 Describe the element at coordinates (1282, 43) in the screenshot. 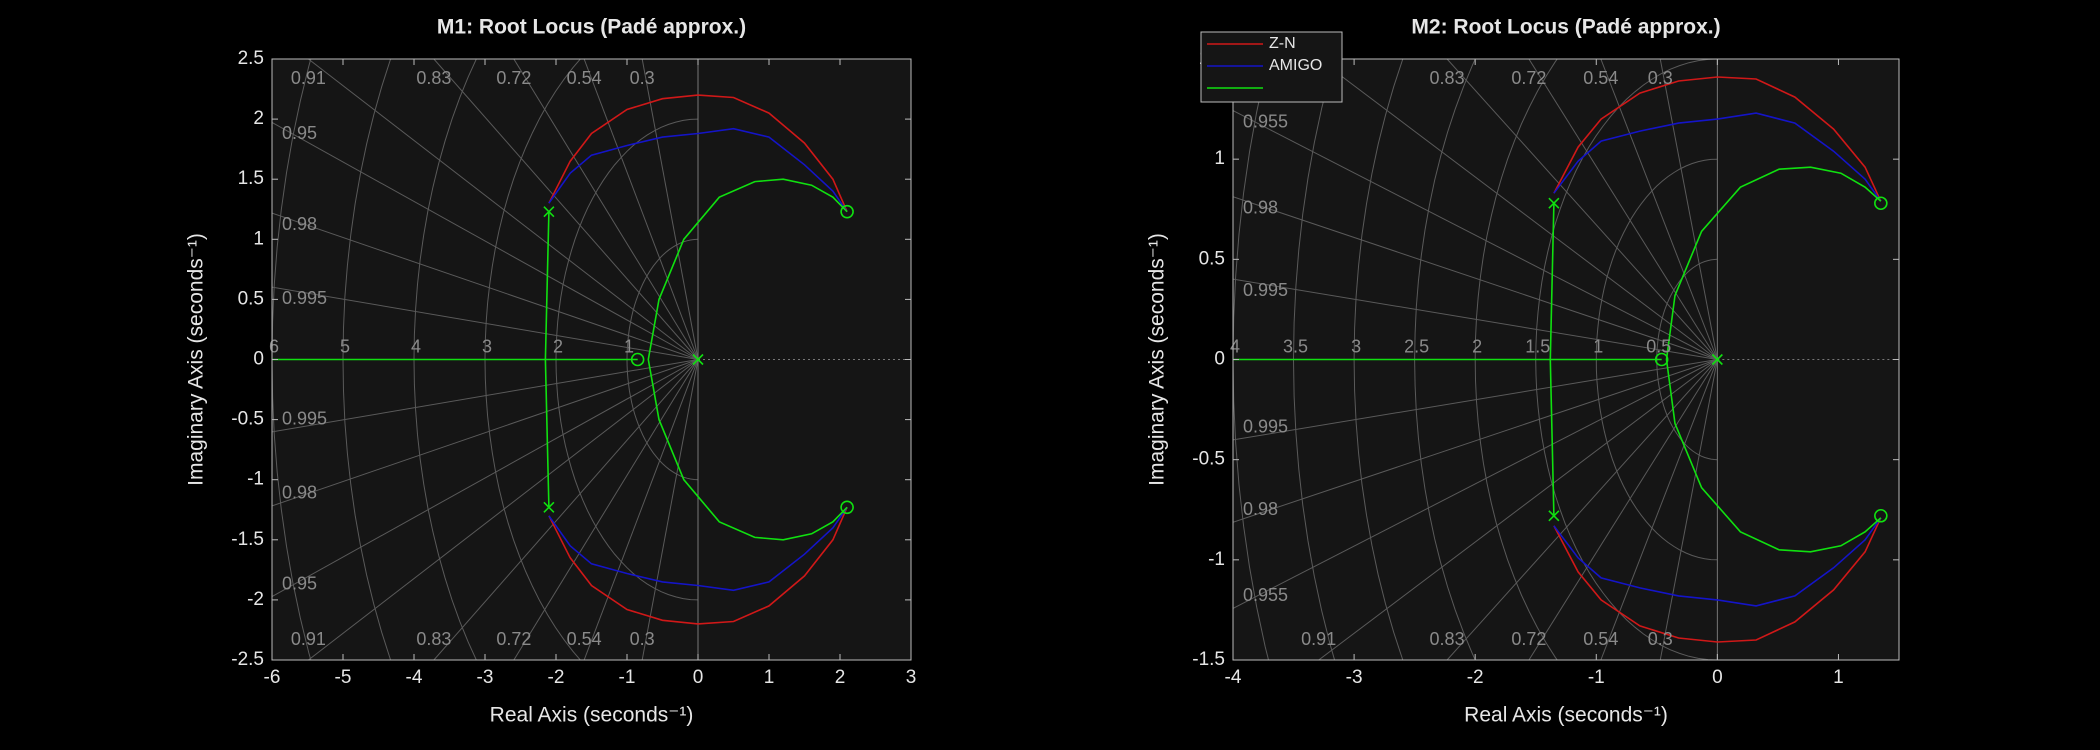

I see `legend-label: Z-N` at that location.